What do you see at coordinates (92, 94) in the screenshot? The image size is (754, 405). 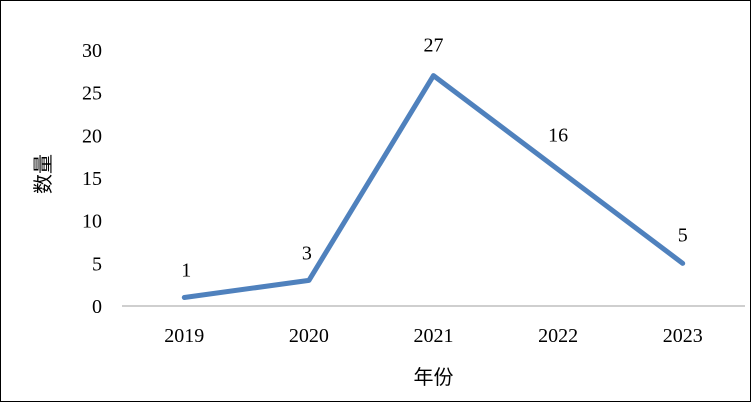 I see `y-tick-label: 25` at bounding box center [92, 94].